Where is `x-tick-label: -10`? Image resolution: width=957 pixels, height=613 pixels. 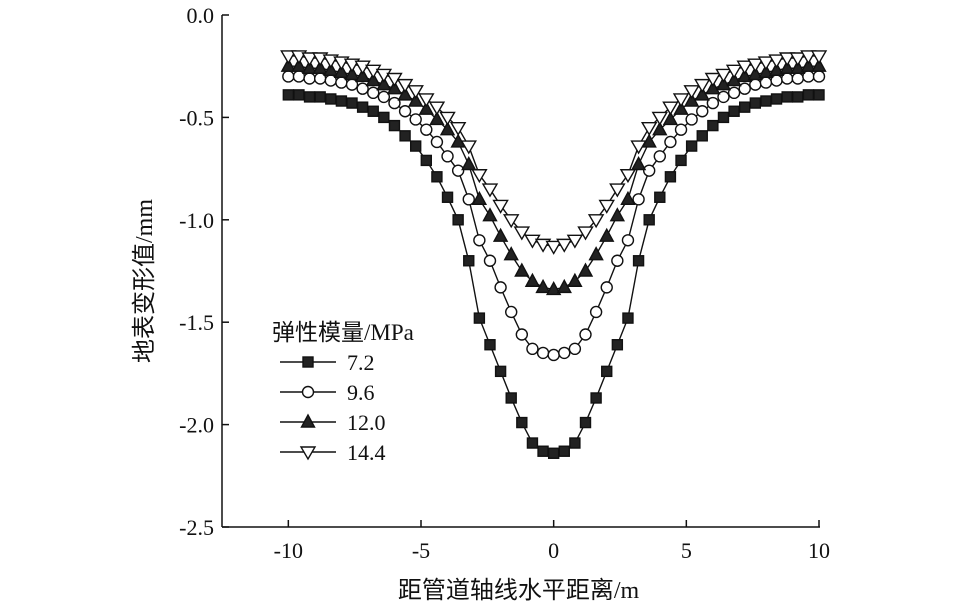
x-tick-label: -10 is located at coordinates (288, 550).